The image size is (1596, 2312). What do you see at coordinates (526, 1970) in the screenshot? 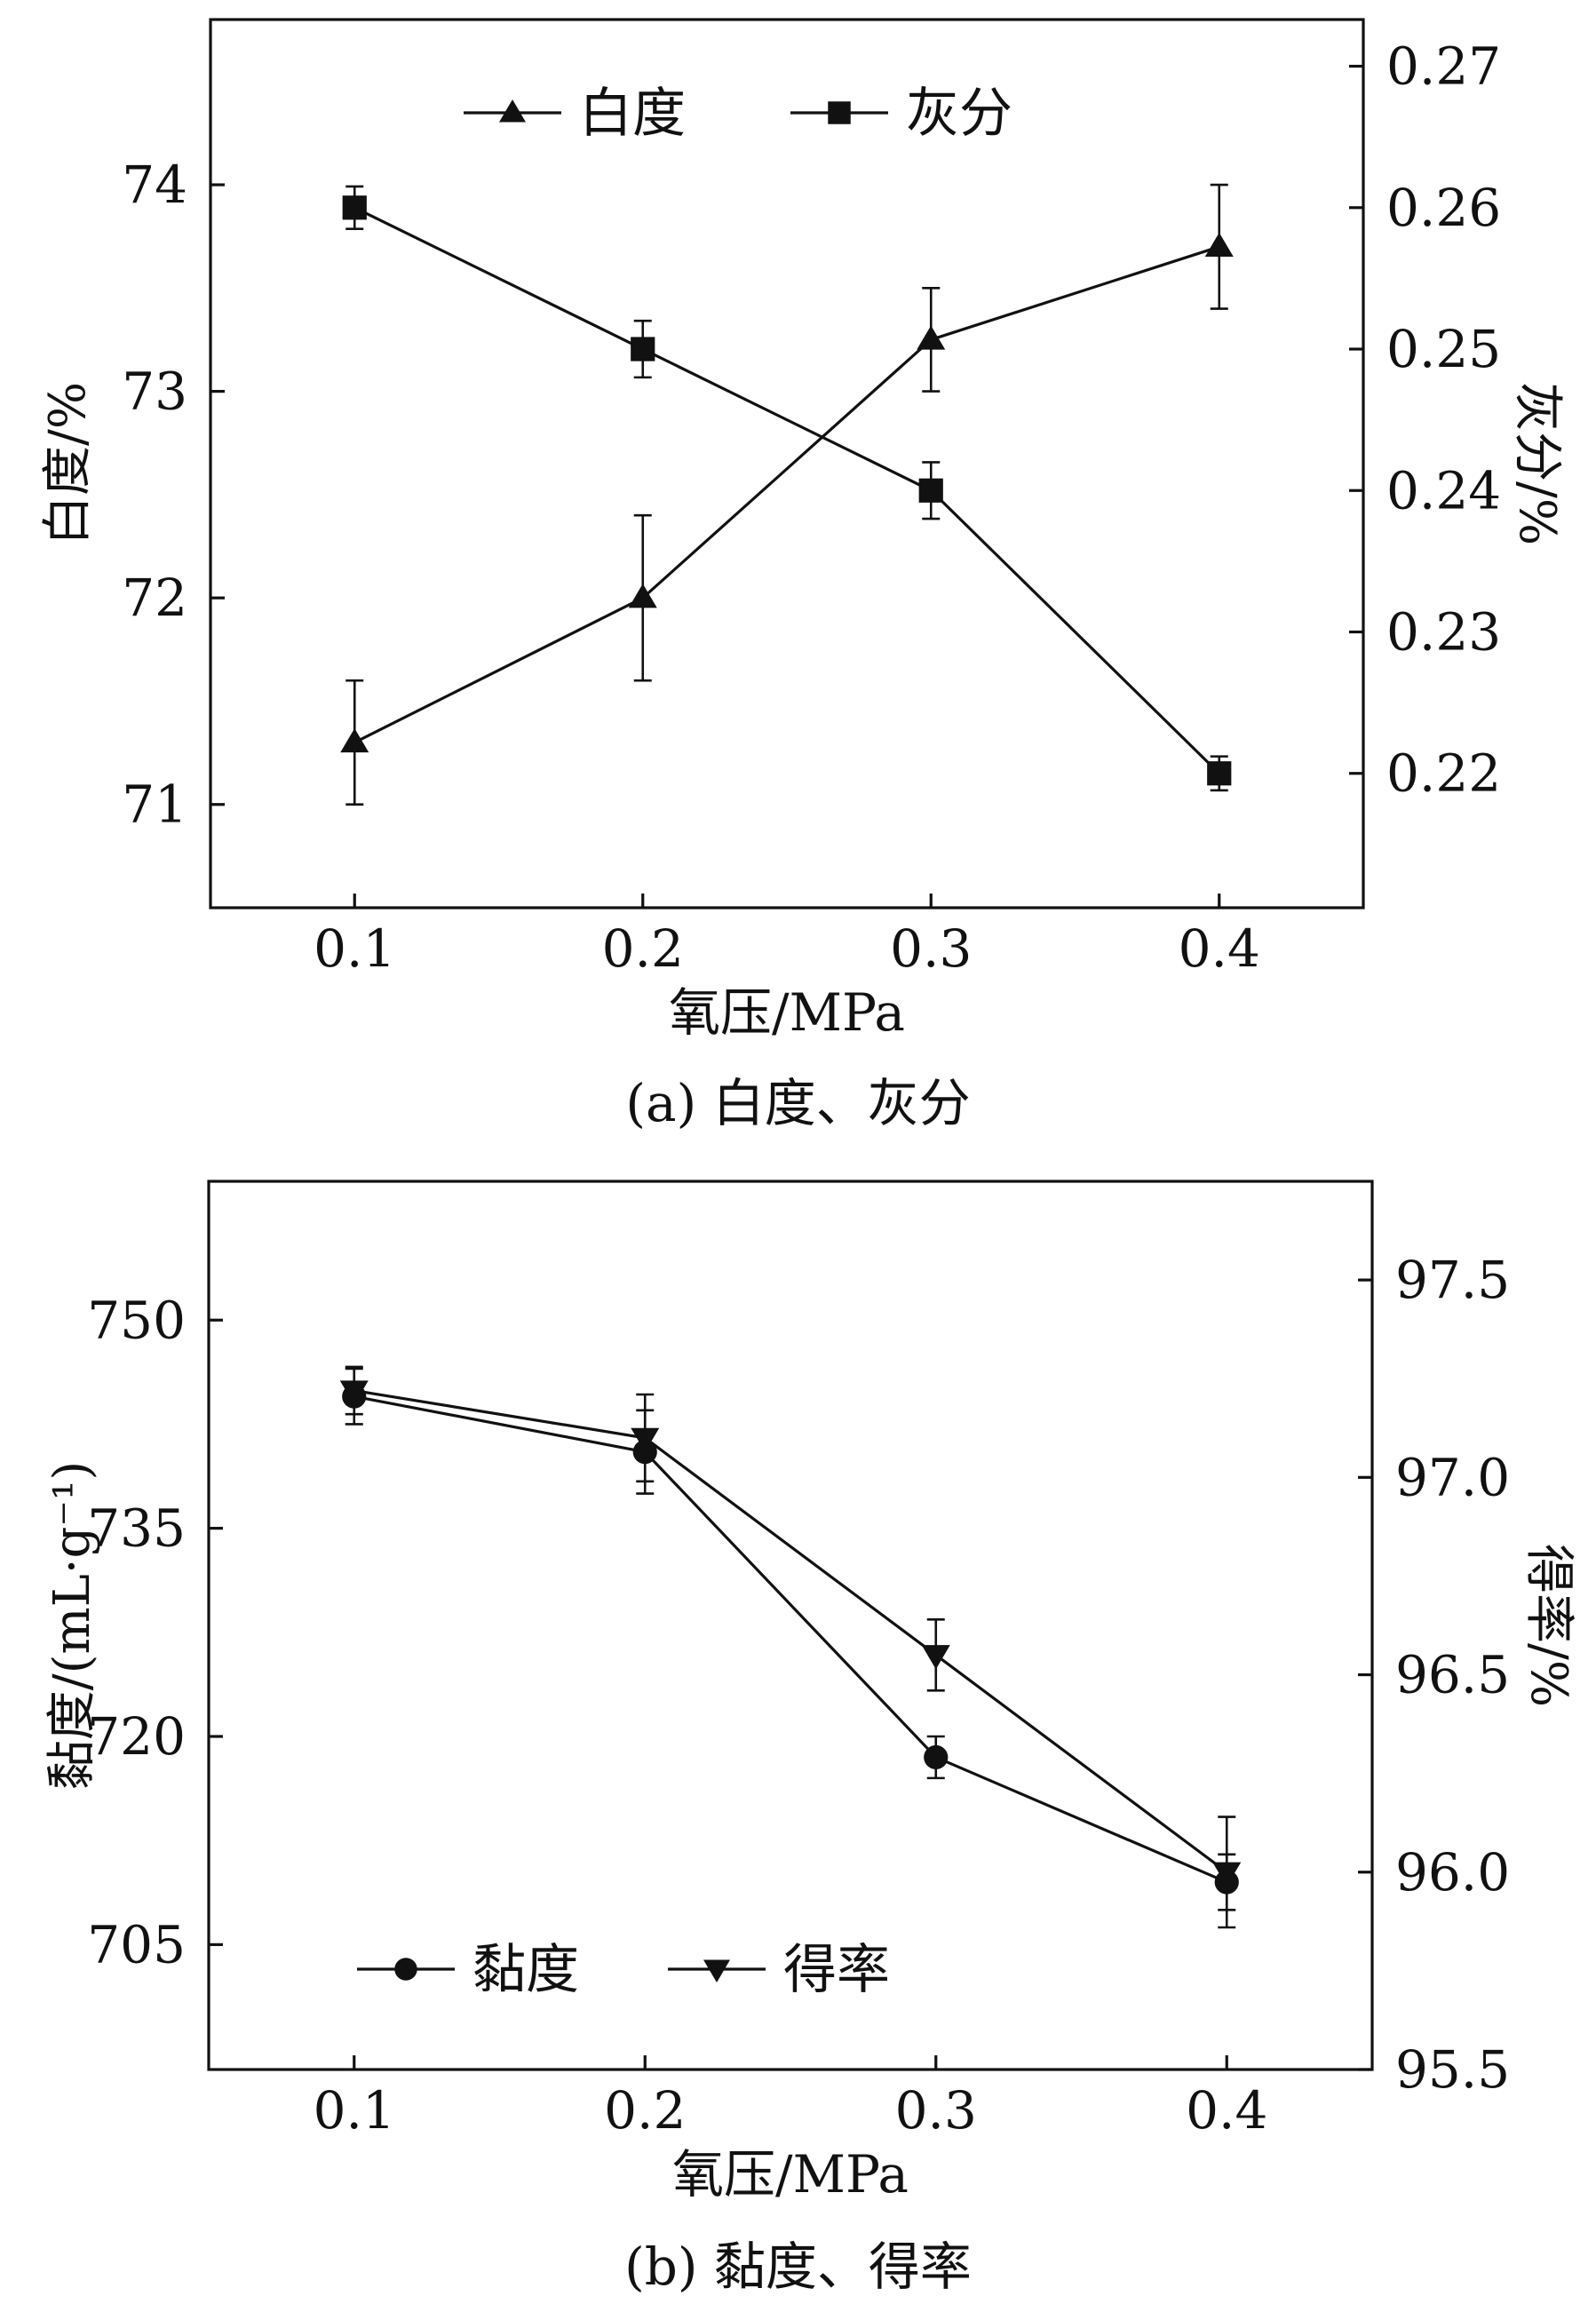
I see `legend-label: 黏度` at bounding box center [526, 1970].